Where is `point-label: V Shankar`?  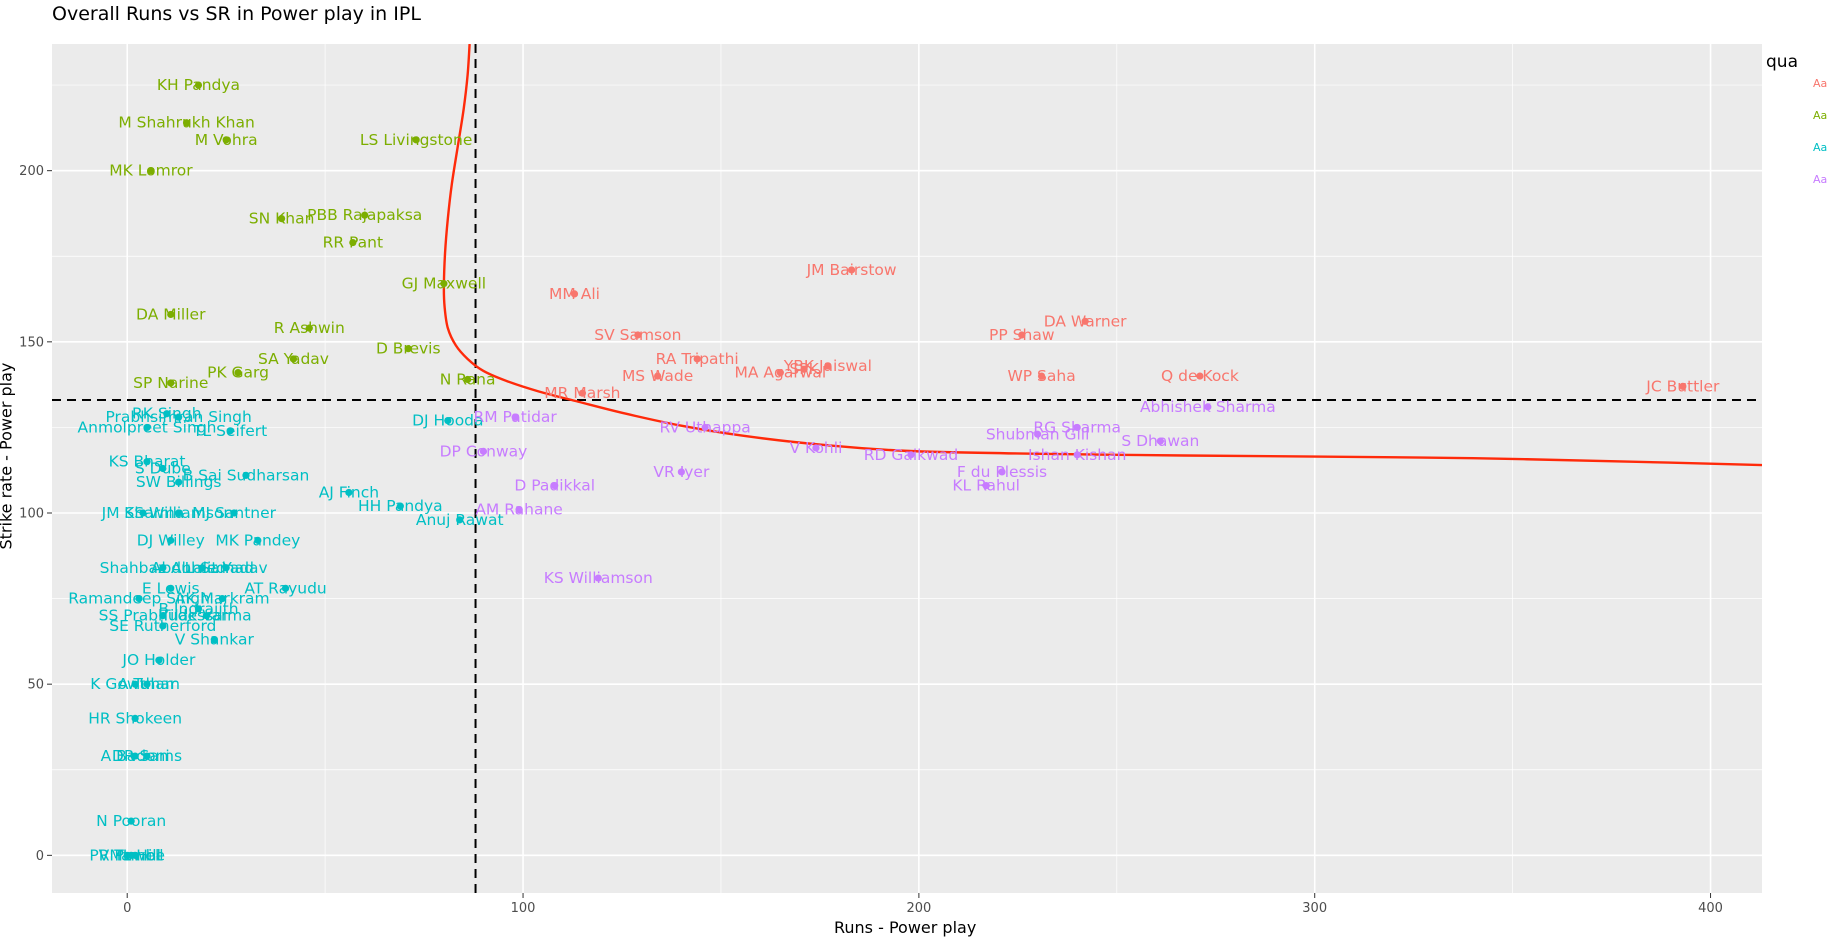 point-label: V Shankar is located at coordinates (215, 640).